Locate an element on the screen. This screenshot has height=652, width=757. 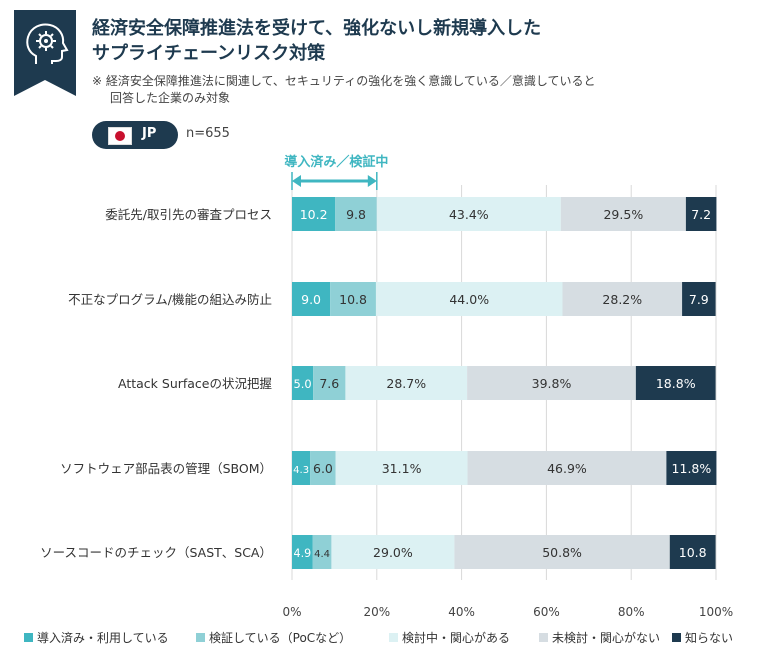
data-label: 39.8% is located at coordinates (552, 383).